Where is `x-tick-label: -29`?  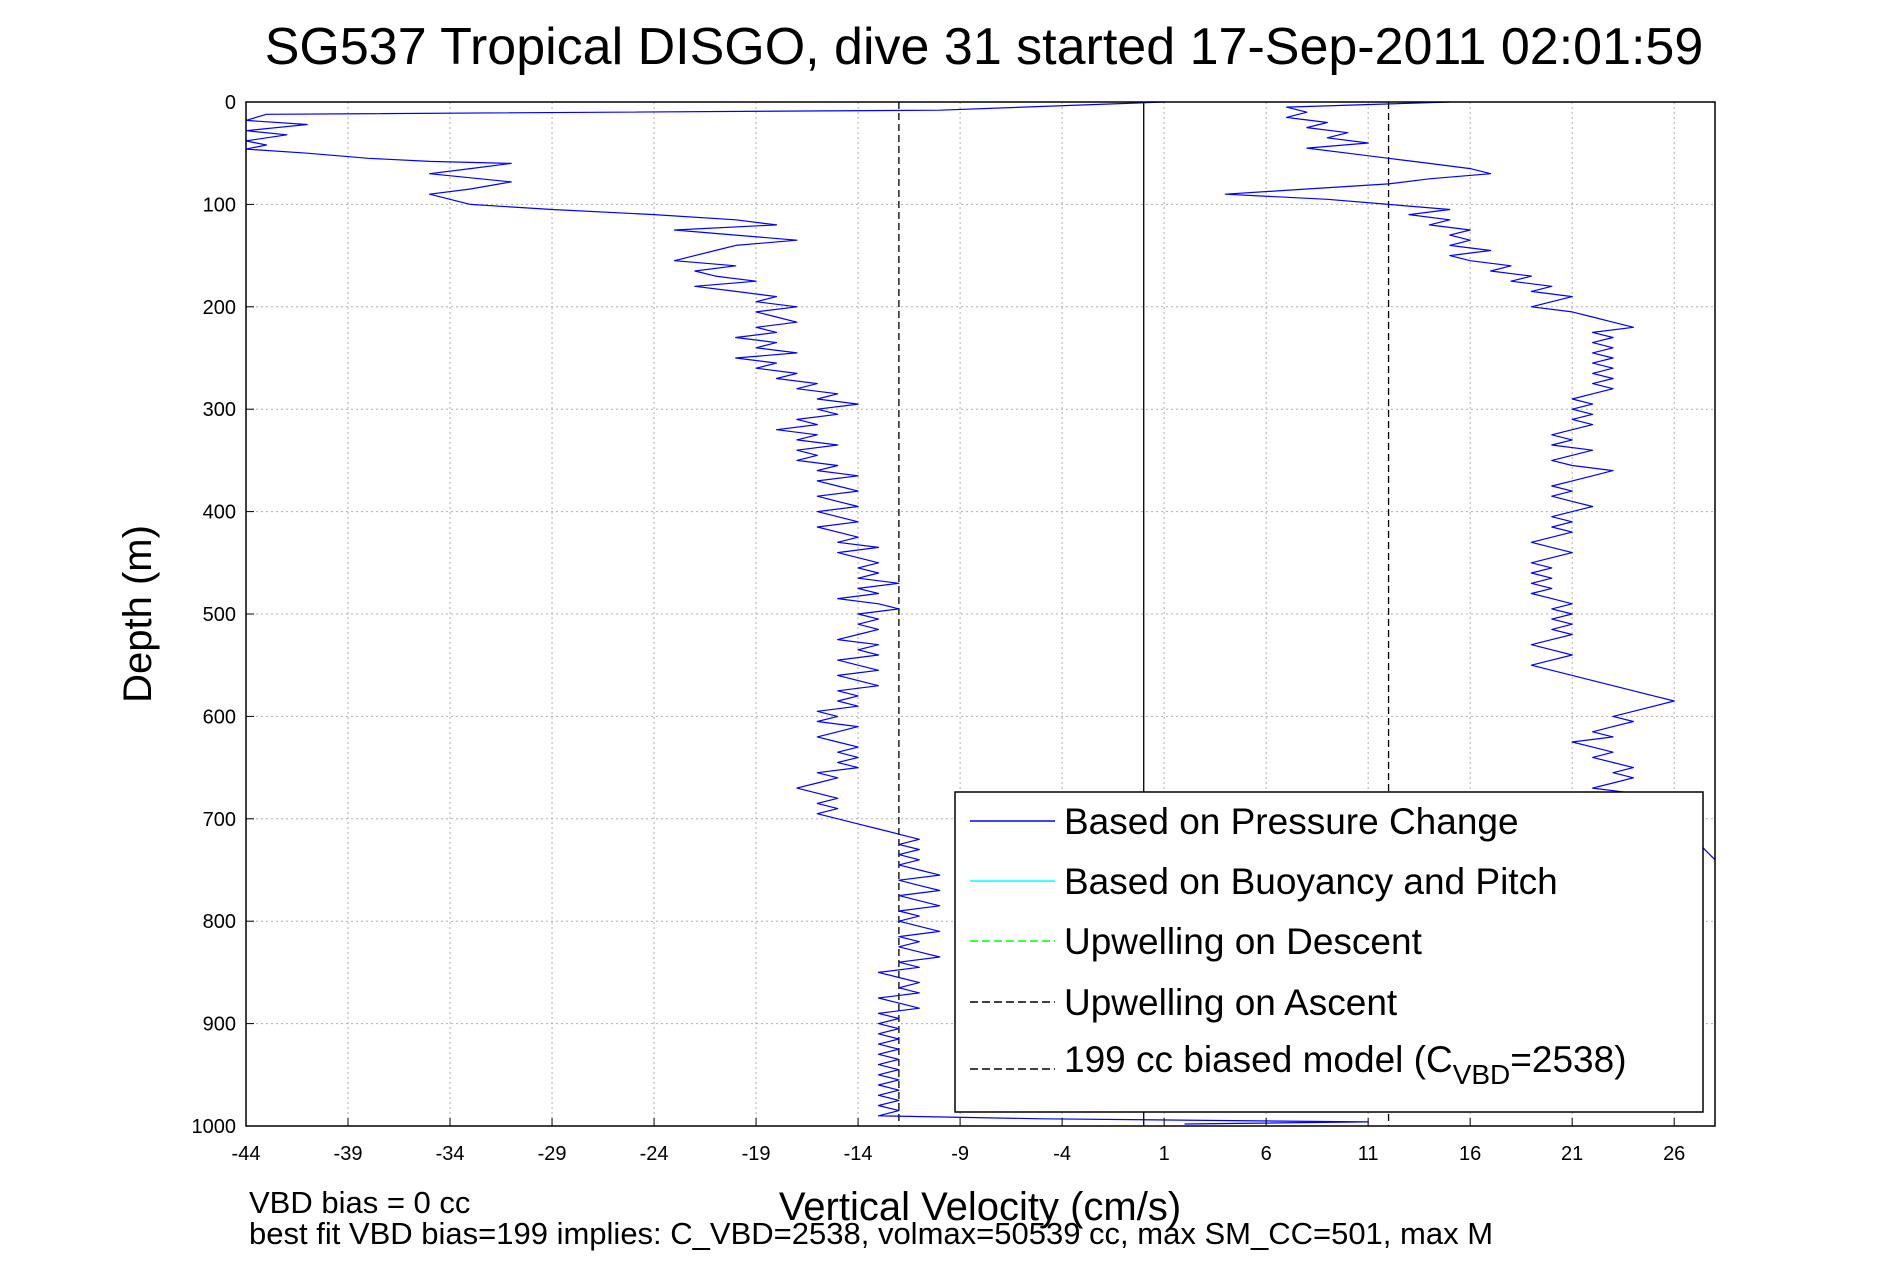
x-tick-label: -29 is located at coordinates (552, 1154).